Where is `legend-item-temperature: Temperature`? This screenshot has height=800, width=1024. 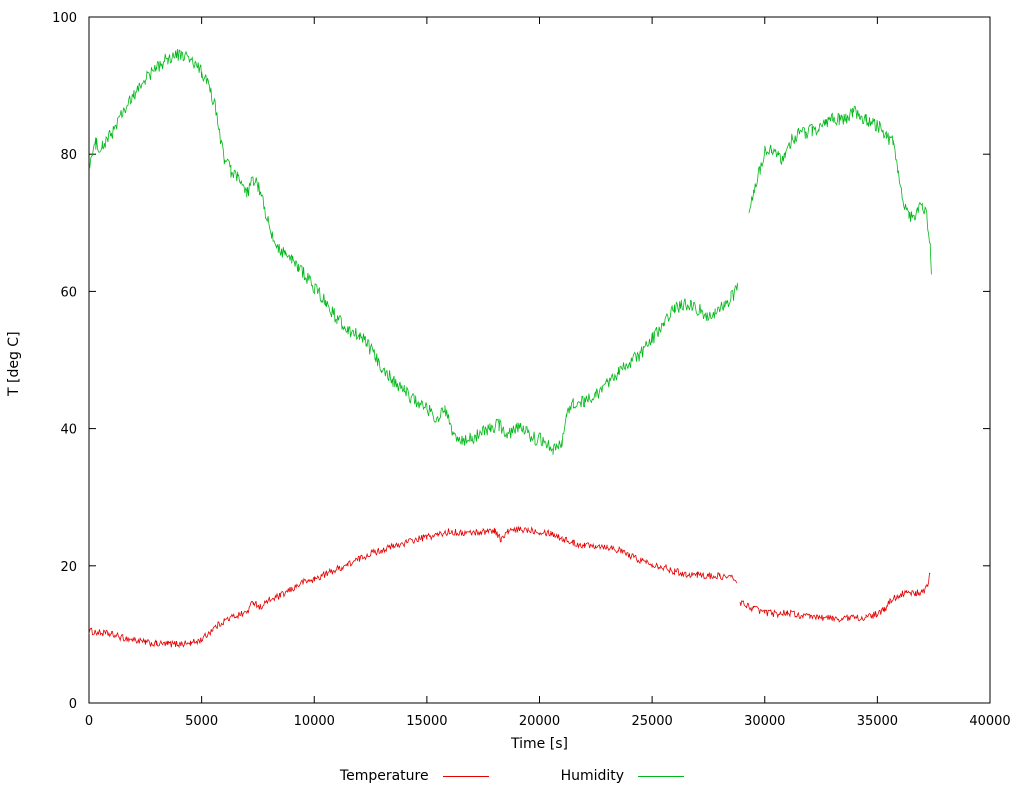 legend-item-temperature: Temperature is located at coordinates (414, 776).